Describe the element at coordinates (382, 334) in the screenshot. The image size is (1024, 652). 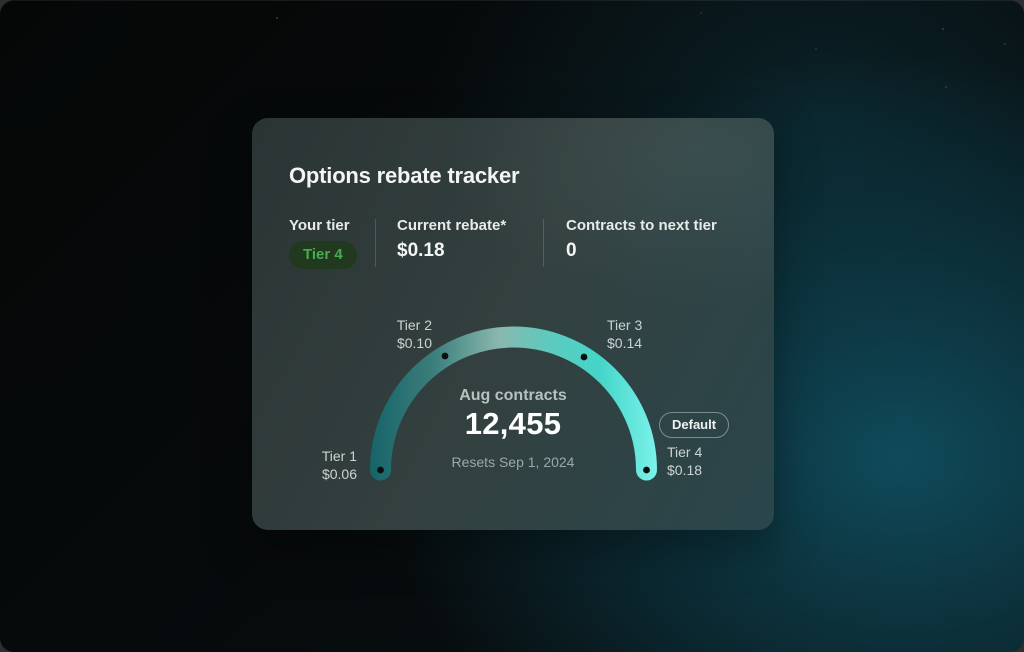
I see `tier-2-label: Tier 2 $0.10` at that location.